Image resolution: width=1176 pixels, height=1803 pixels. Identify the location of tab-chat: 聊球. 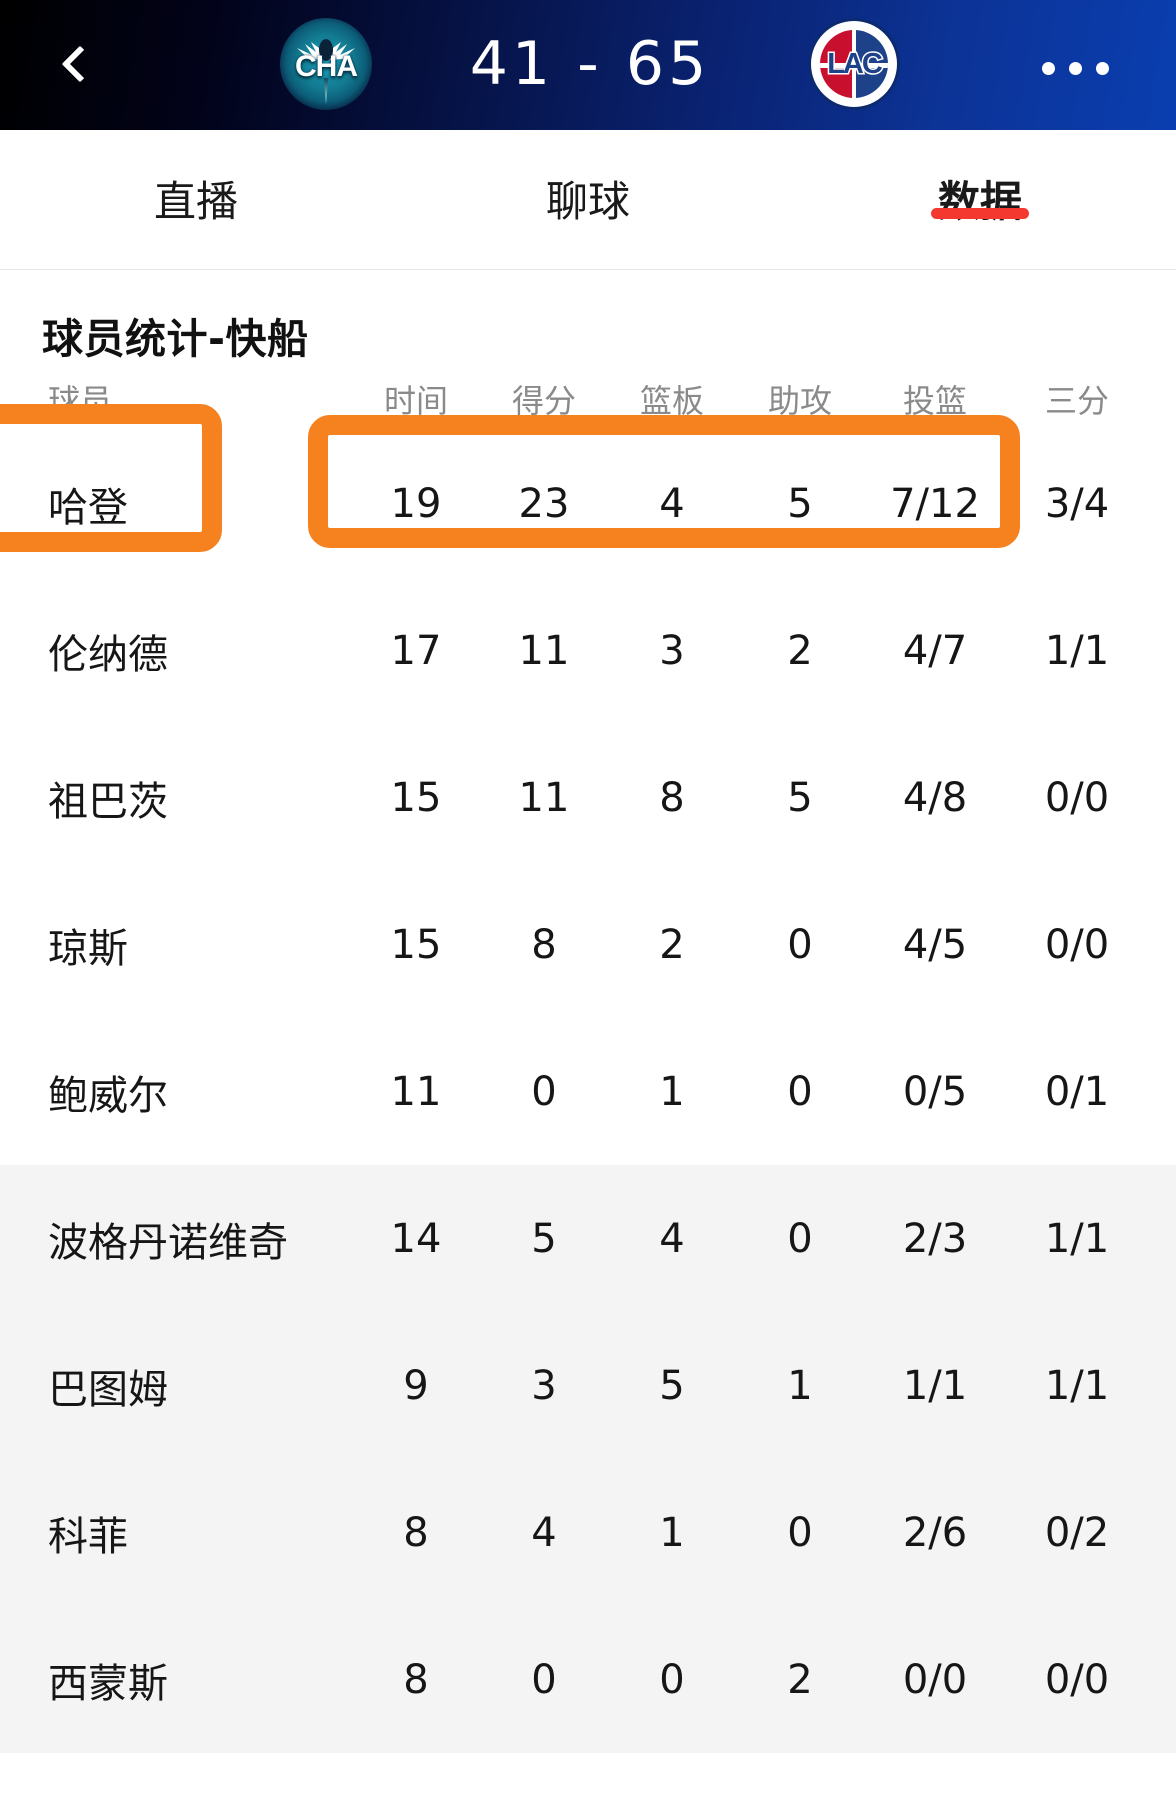
(588, 179).